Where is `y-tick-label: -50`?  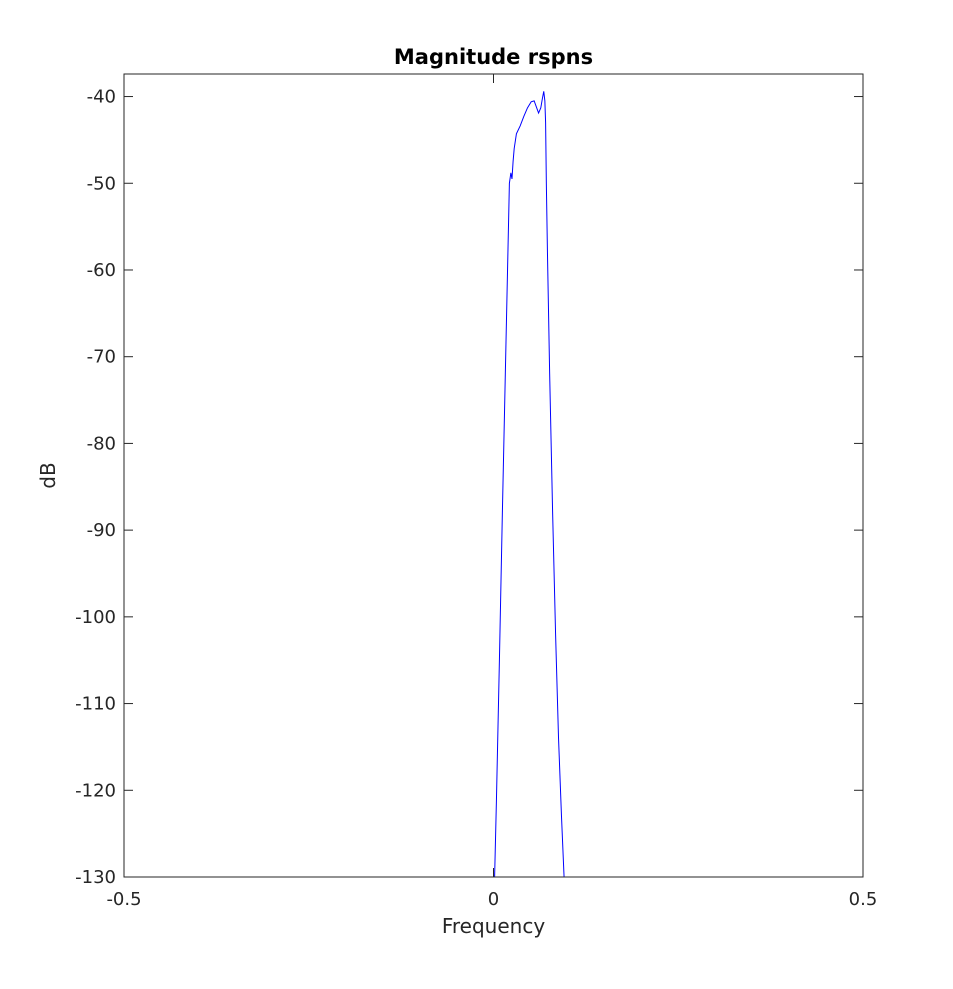
y-tick-label: -50 is located at coordinates (101, 183).